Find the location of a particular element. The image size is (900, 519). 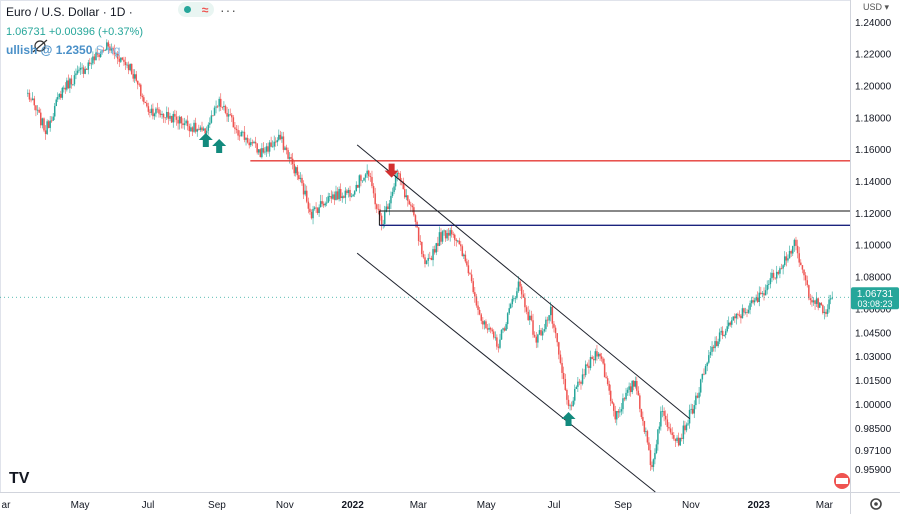

price-tick-label: 1.14000 is located at coordinates (873, 182).